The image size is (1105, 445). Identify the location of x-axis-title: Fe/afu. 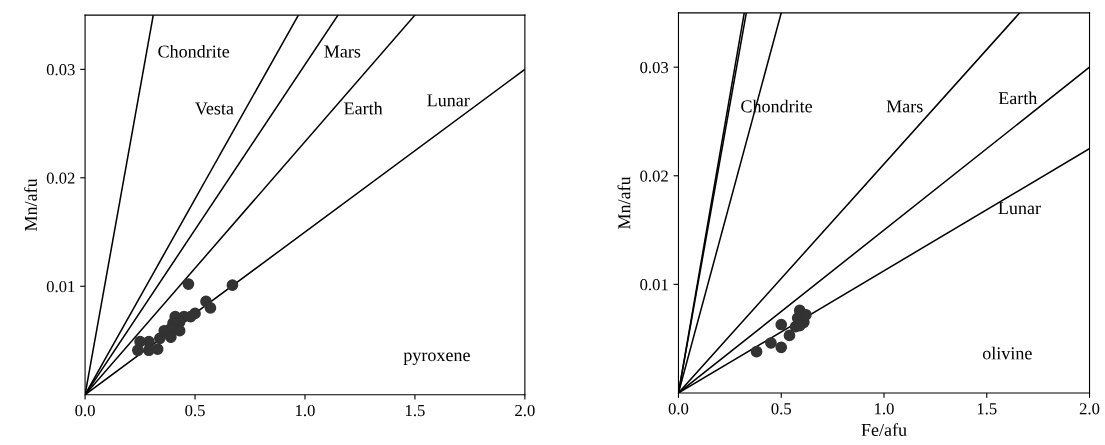
(884, 430).